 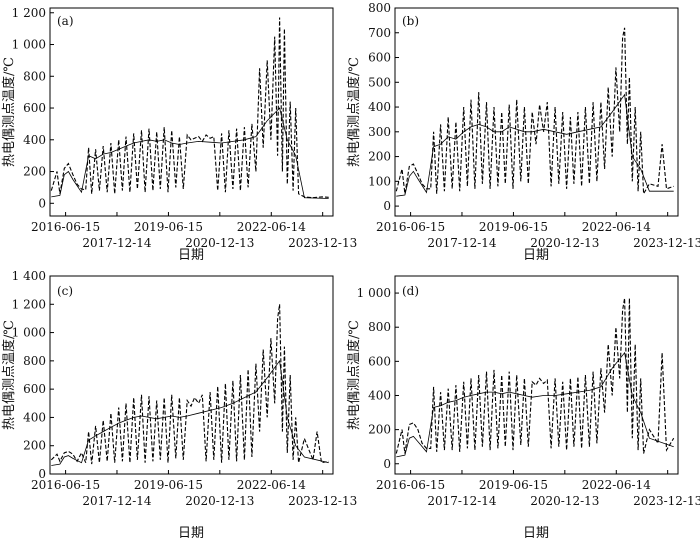 I want to click on y-tick-label: 1 400, so click(x=29, y=276).